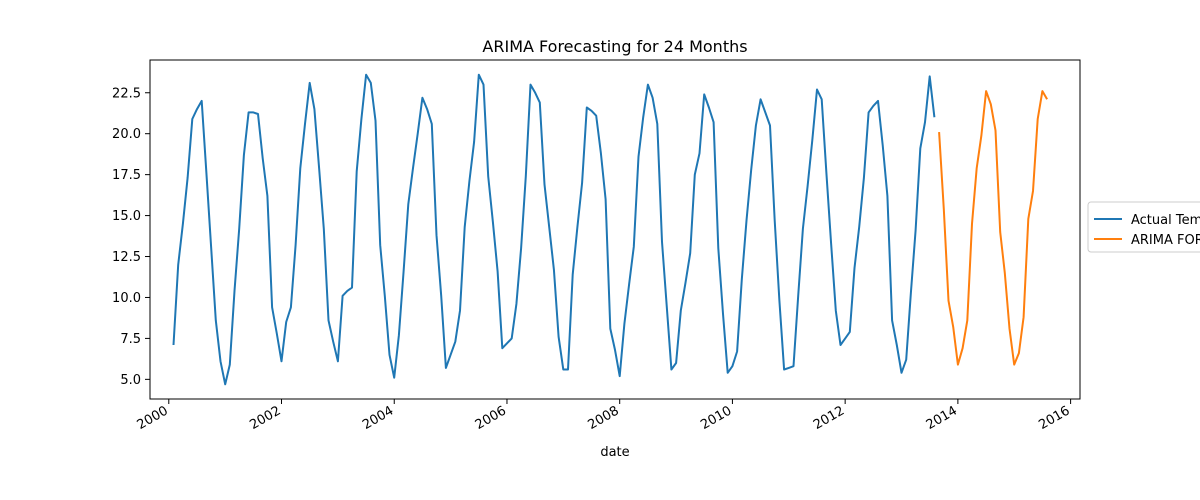 Image resolution: width=1200 pixels, height=500 pixels. What do you see at coordinates (130, 380) in the screenshot?
I see `y-tick-label: 5.0` at bounding box center [130, 380].